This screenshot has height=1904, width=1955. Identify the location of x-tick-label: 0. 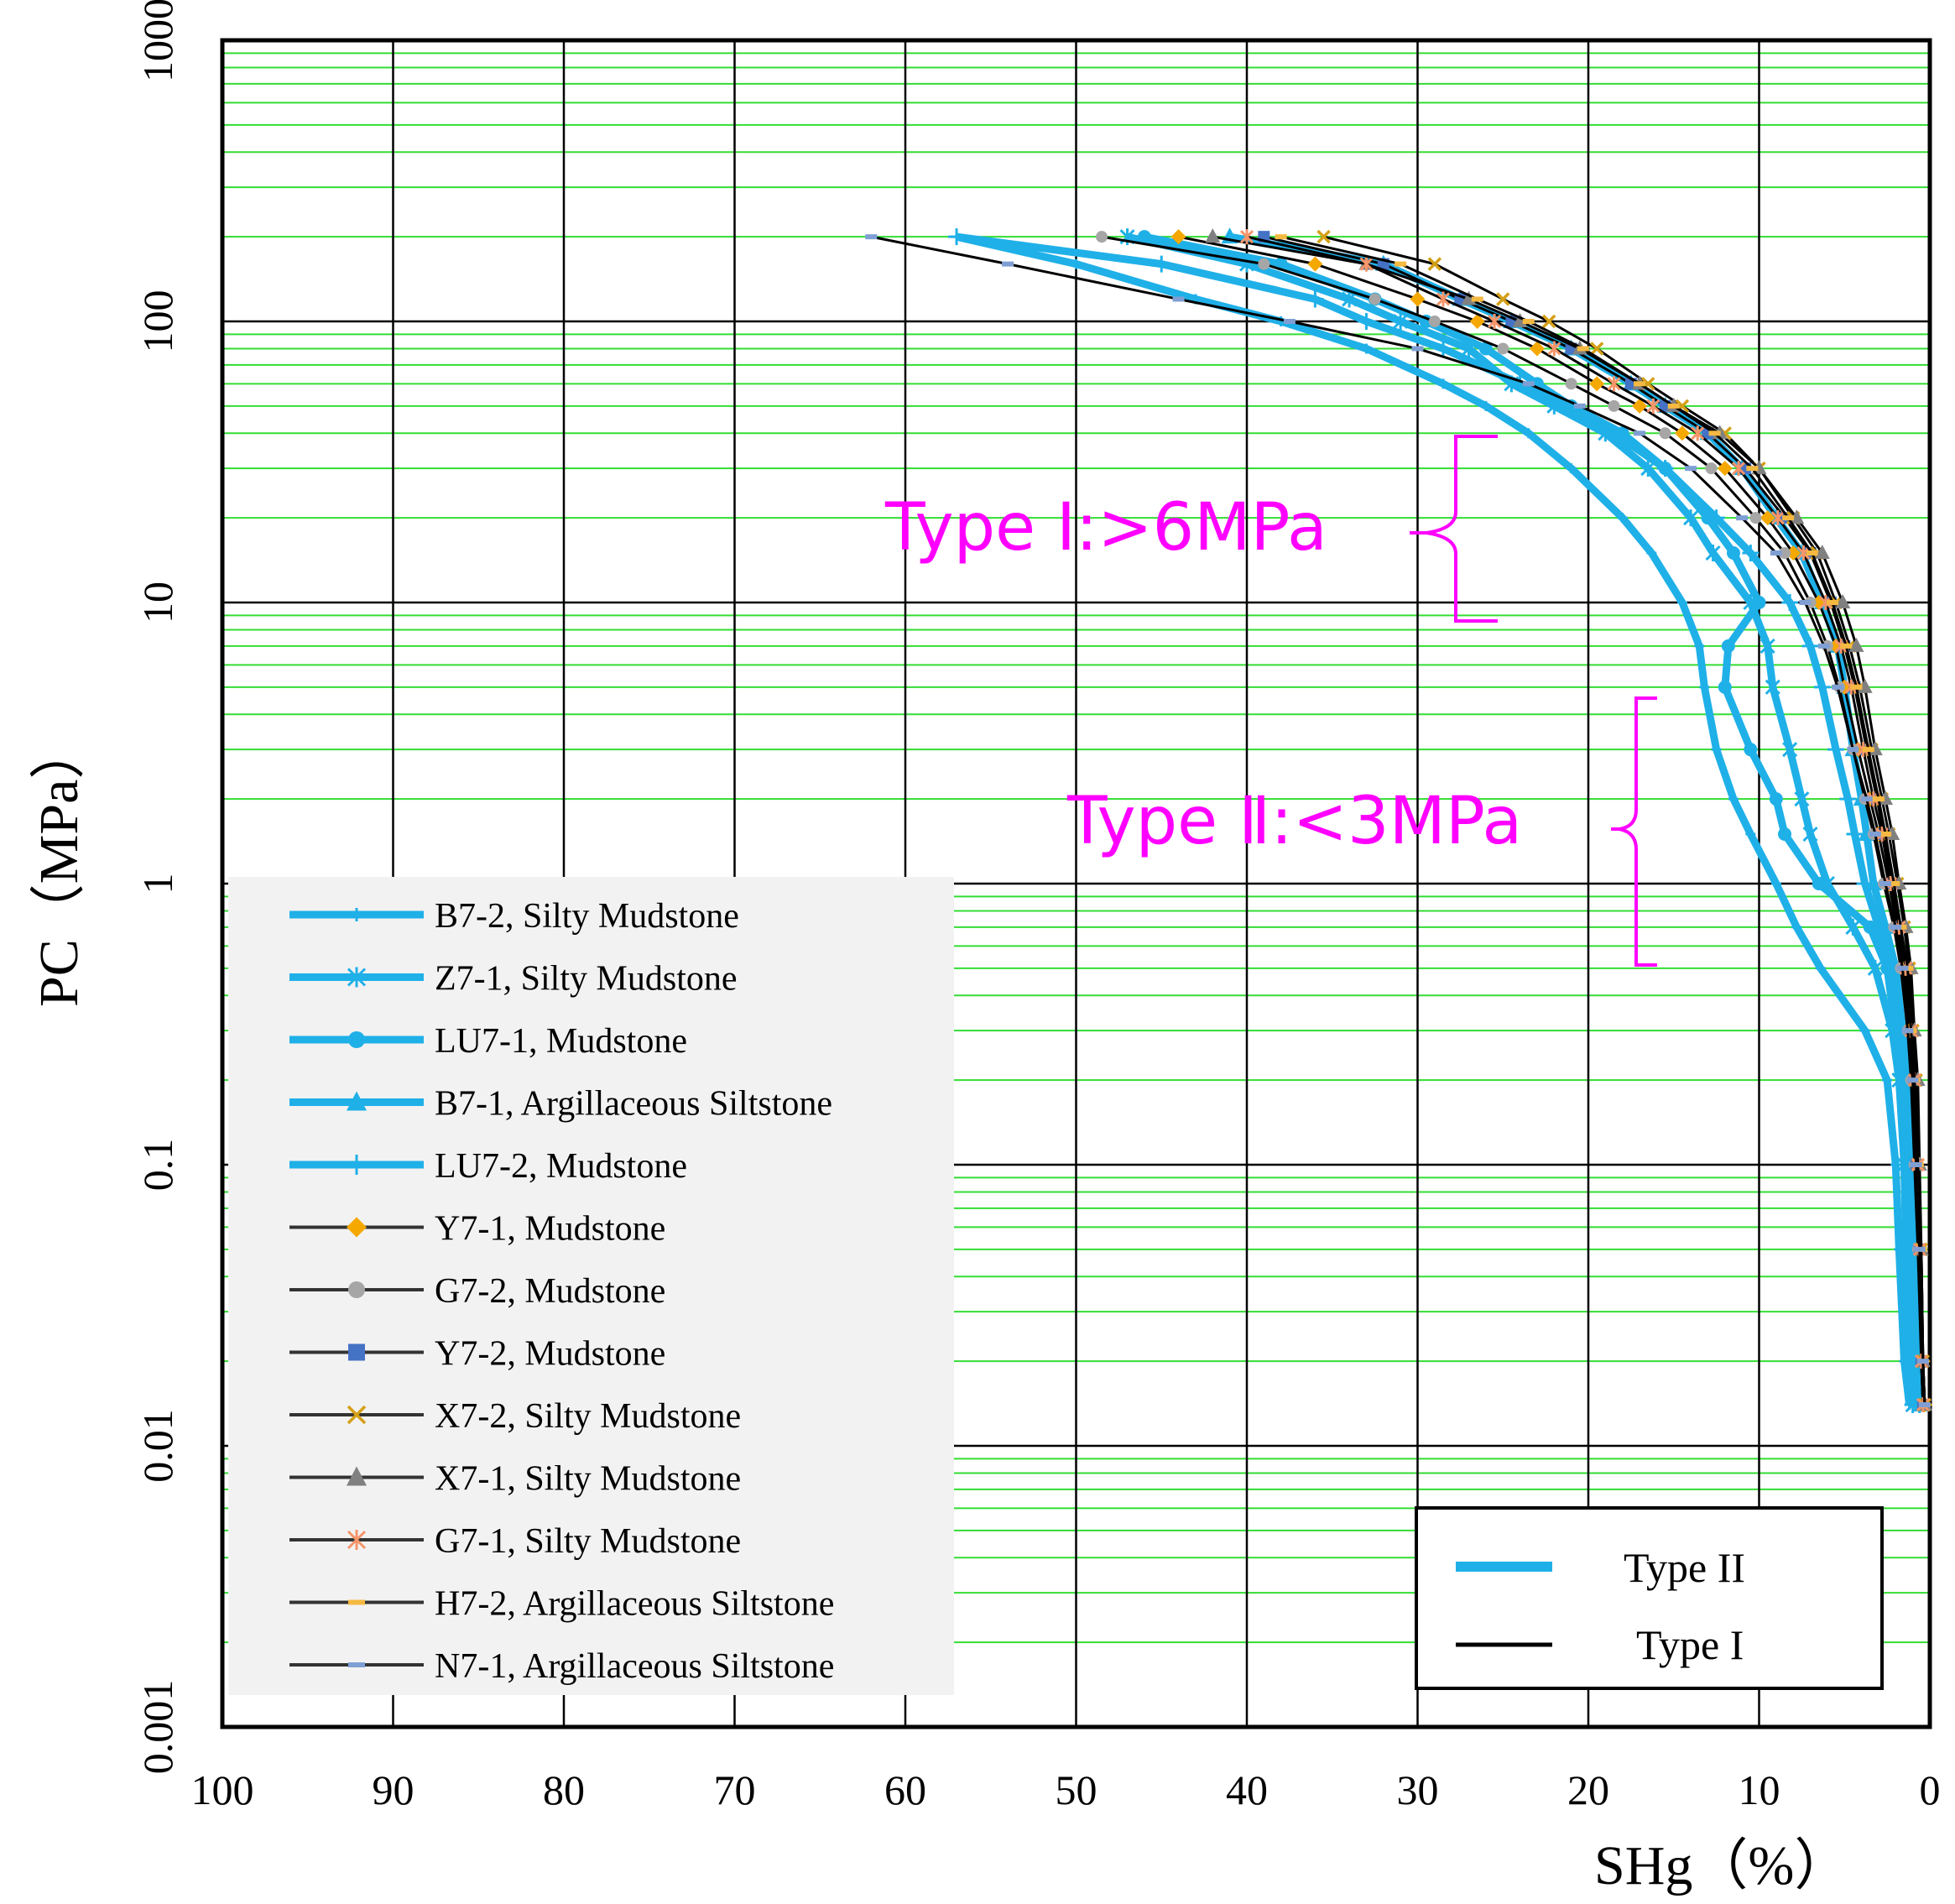
(1931, 1789).